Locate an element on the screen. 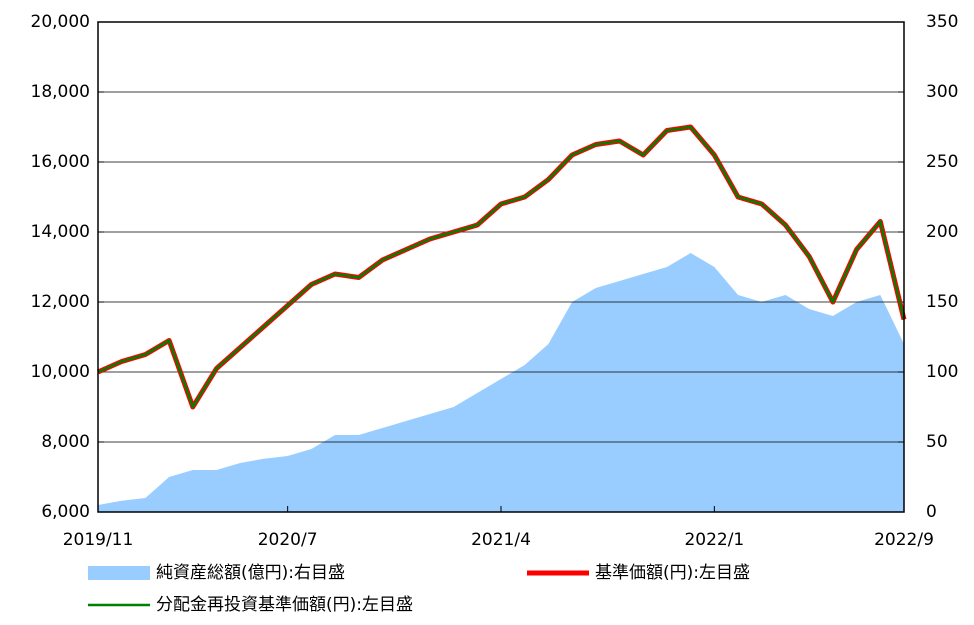 Image resolution: width=974 pixels, height=625 pixels. y-tick-label: 18,000 is located at coordinates (60, 92).